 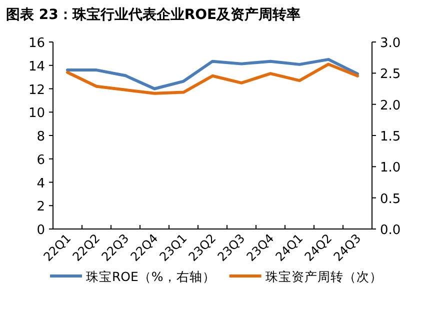 What do you see at coordinates (40, 230) in the screenshot?
I see `y-tick-label: 0` at bounding box center [40, 230].